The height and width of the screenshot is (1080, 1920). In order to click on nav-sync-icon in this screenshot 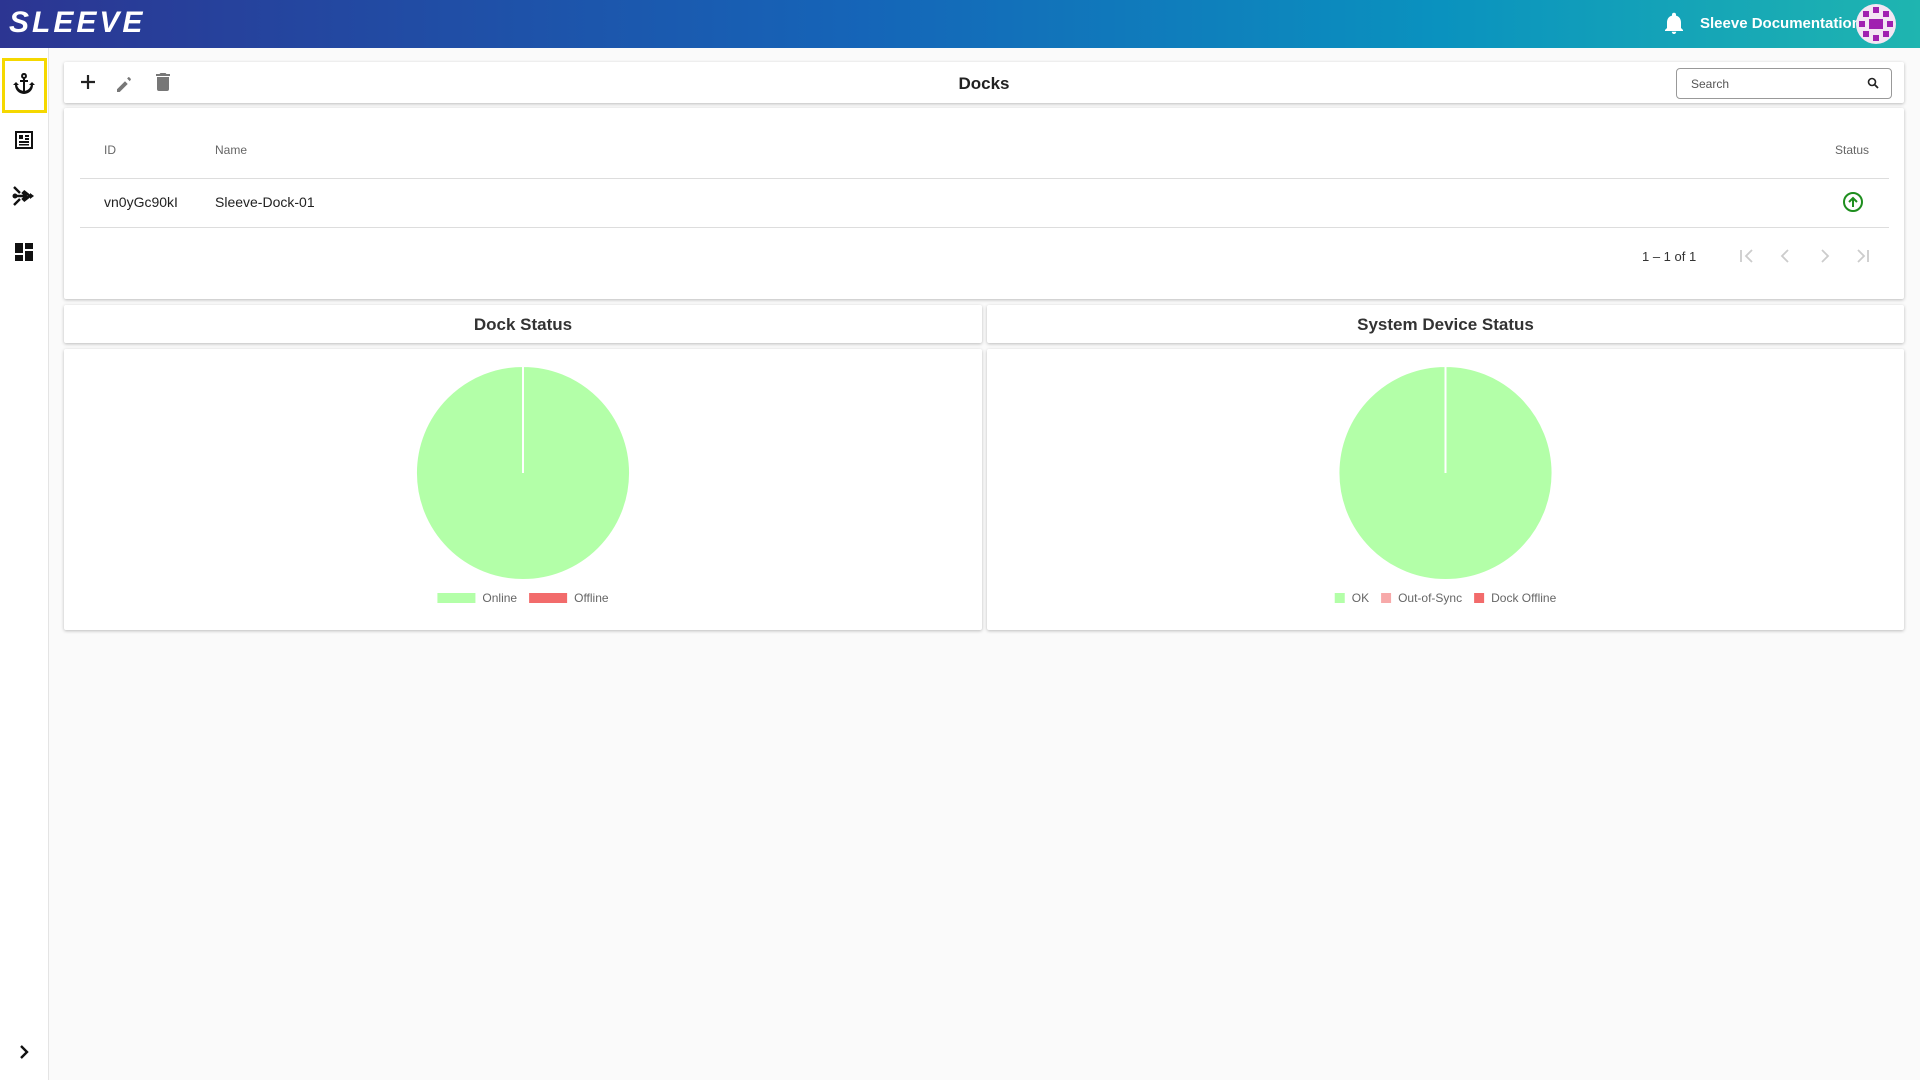, I will do `click(24, 196)`.